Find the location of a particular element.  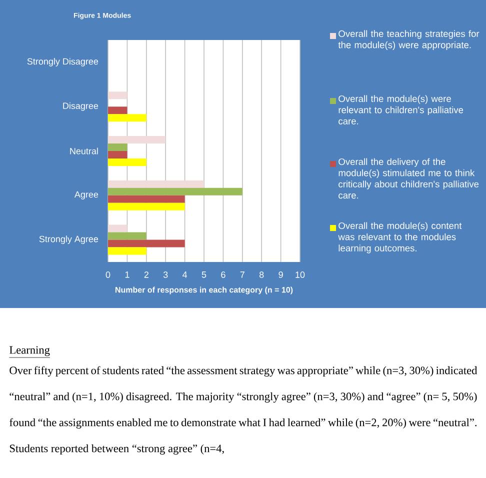

legend-label: Overall the module(s) were relevant to children's palliative care. is located at coordinates (401, 109).